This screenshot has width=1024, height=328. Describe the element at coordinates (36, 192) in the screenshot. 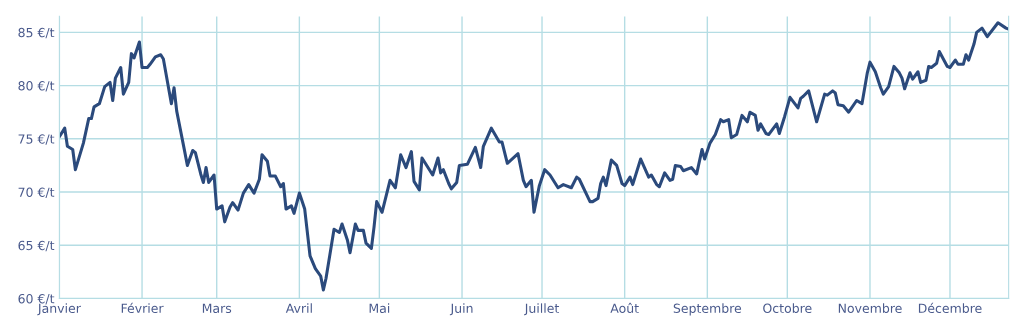

I see `y-tick-label: 70 €/t` at that location.